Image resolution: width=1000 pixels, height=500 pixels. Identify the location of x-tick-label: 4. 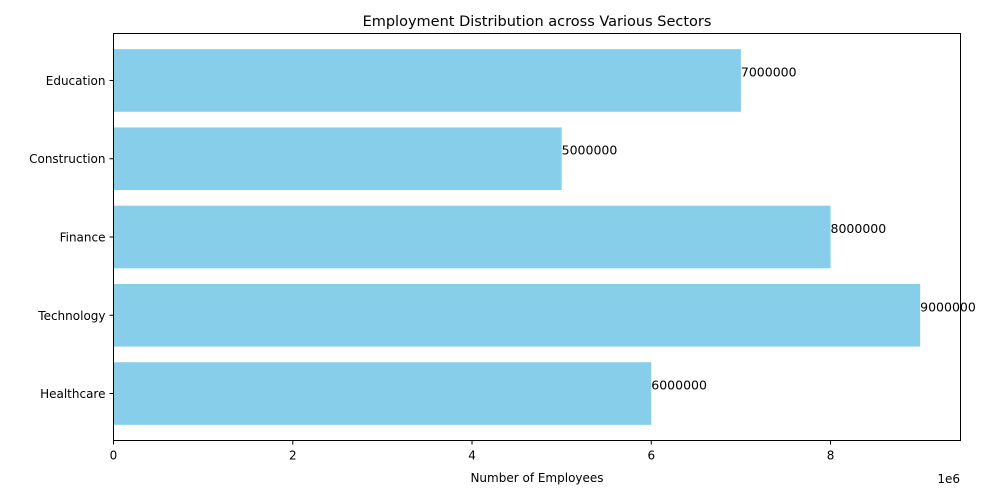
(472, 456).